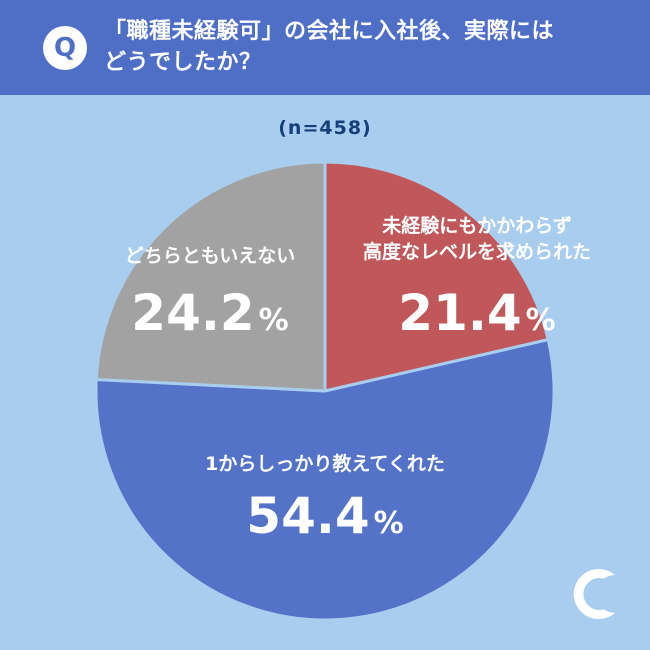 This screenshot has height=650, width=650. What do you see at coordinates (329, 31) in the screenshot?
I see `question-line-1: 「職種未経験可」の会社に入社後、実際には` at bounding box center [329, 31].